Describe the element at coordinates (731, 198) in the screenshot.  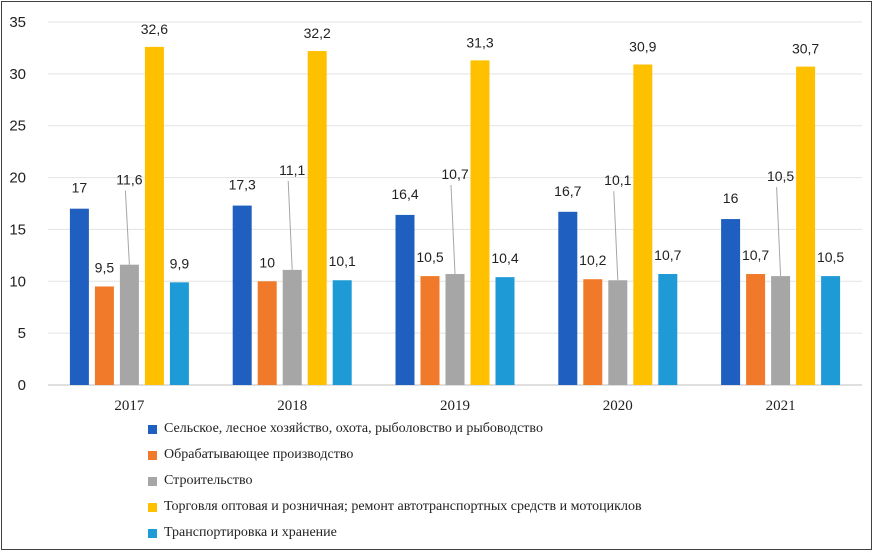
I see `data-label: 16` at that location.